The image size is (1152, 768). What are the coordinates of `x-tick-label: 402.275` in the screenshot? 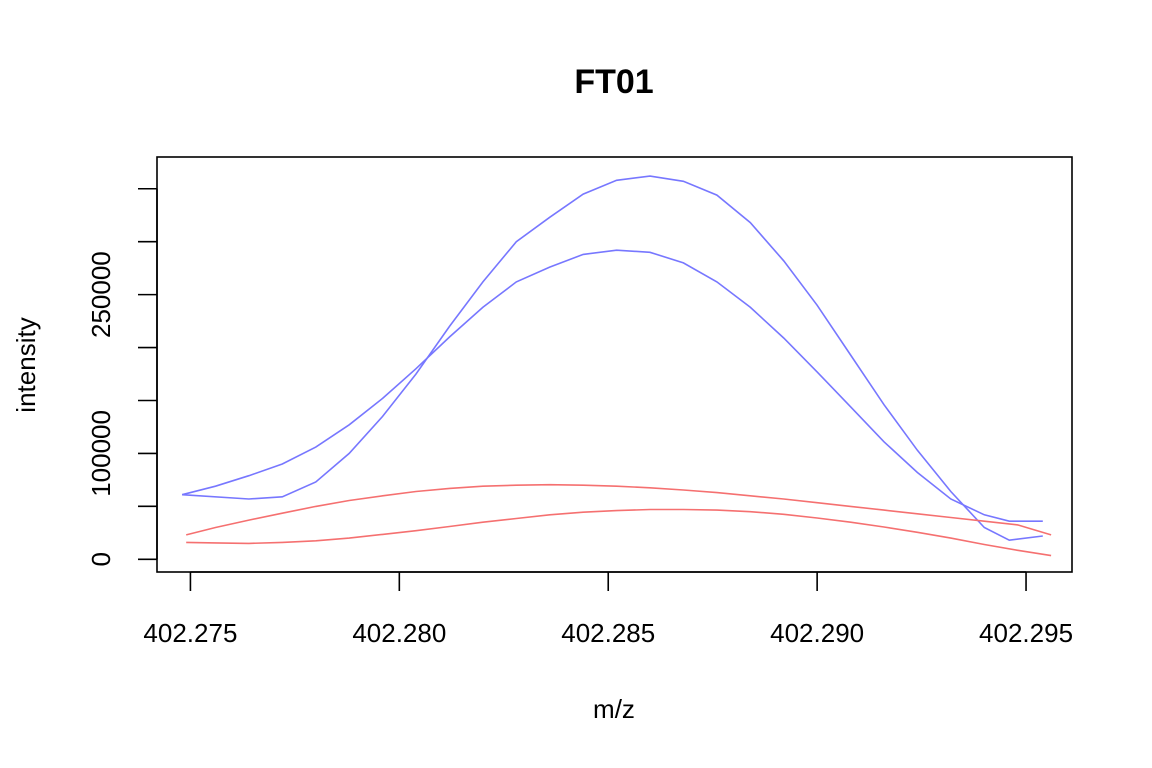 It's located at (190, 633).